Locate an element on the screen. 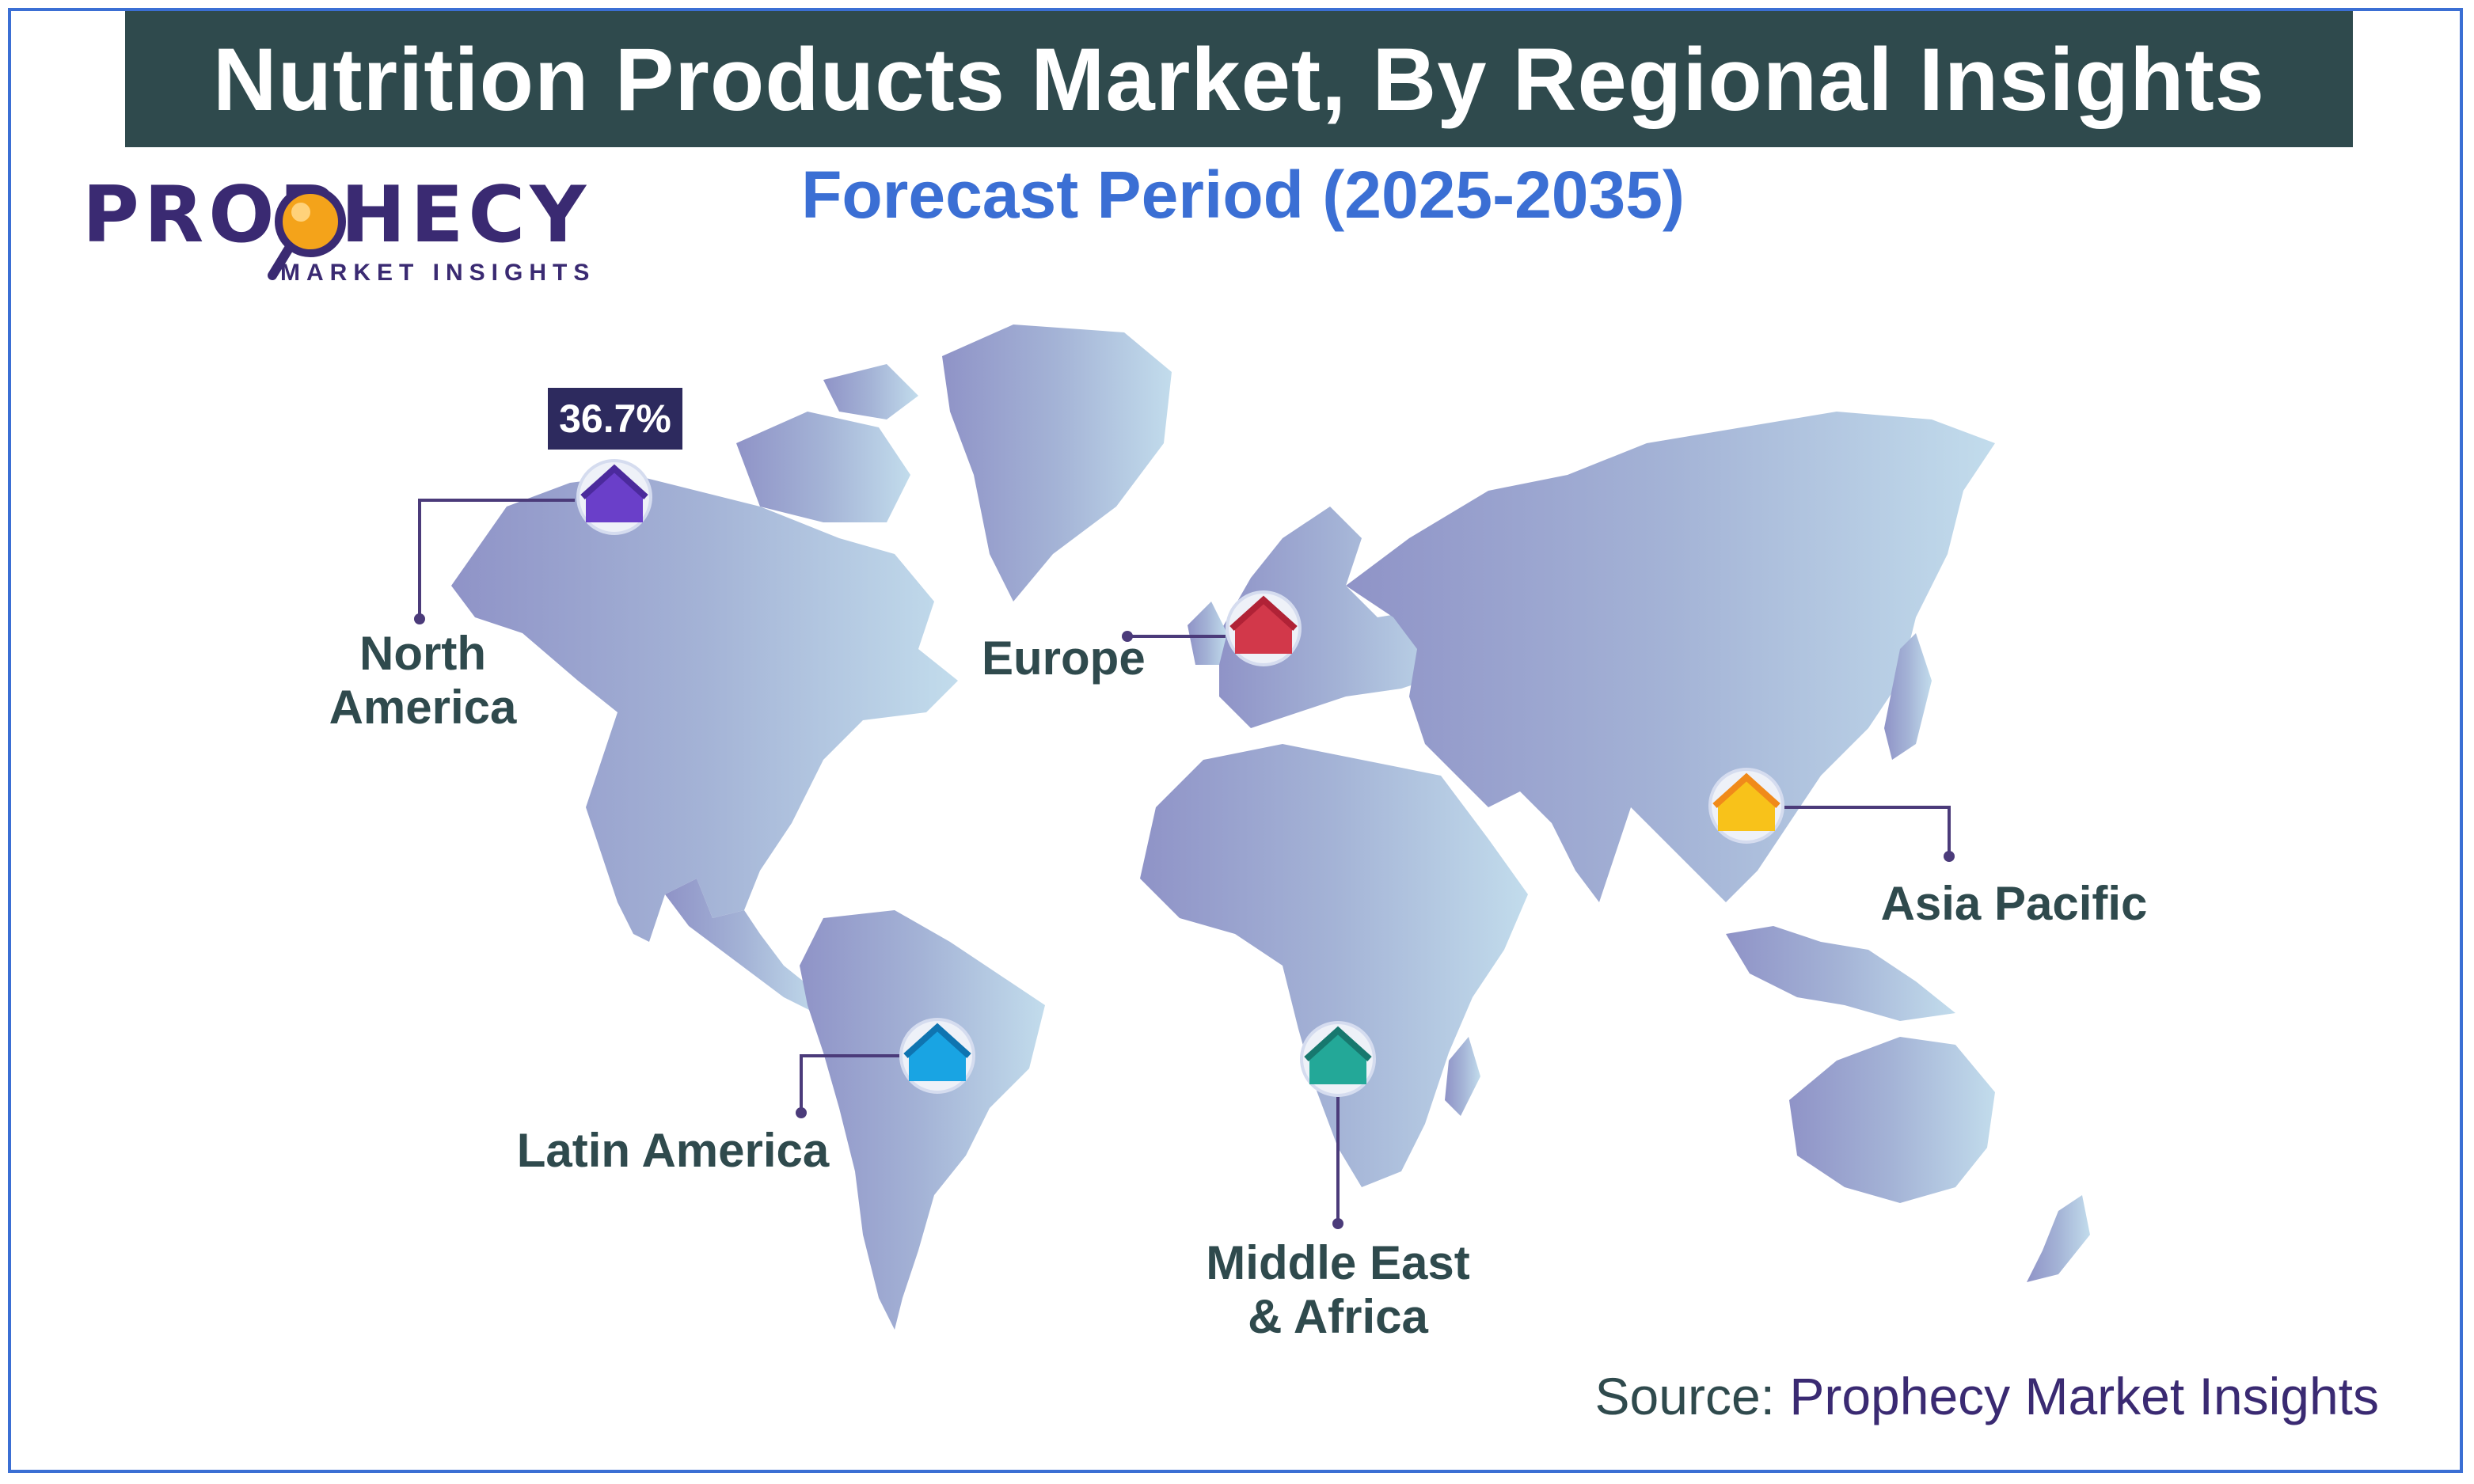 The height and width of the screenshot is (1484, 2474). latin-america-dot is located at coordinates (801, 1112).